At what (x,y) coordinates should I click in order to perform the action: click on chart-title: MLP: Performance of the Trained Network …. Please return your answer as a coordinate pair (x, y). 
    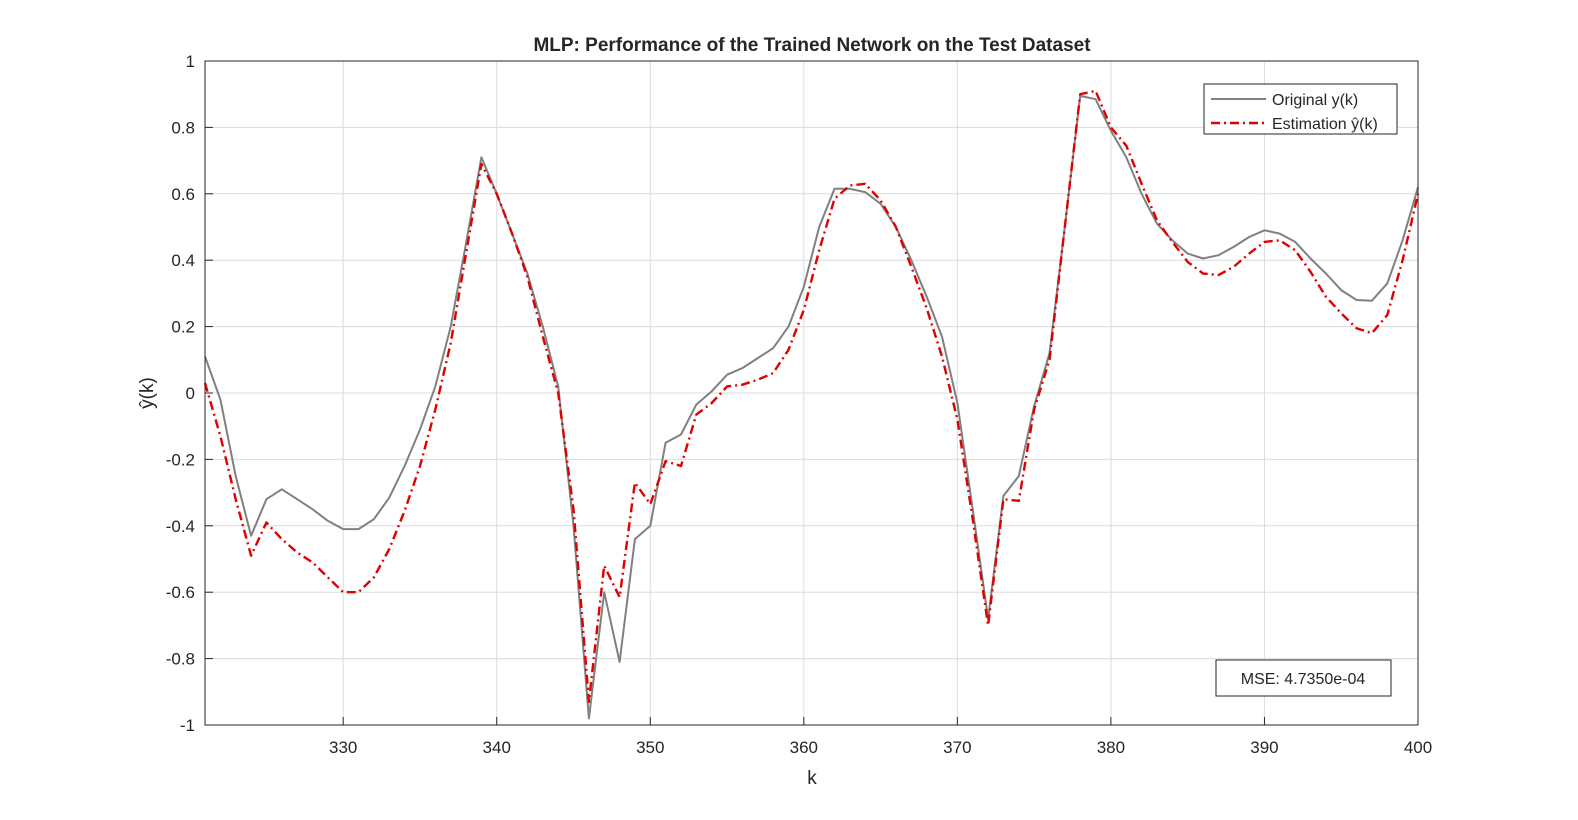
    Looking at the image, I should click on (812, 45).